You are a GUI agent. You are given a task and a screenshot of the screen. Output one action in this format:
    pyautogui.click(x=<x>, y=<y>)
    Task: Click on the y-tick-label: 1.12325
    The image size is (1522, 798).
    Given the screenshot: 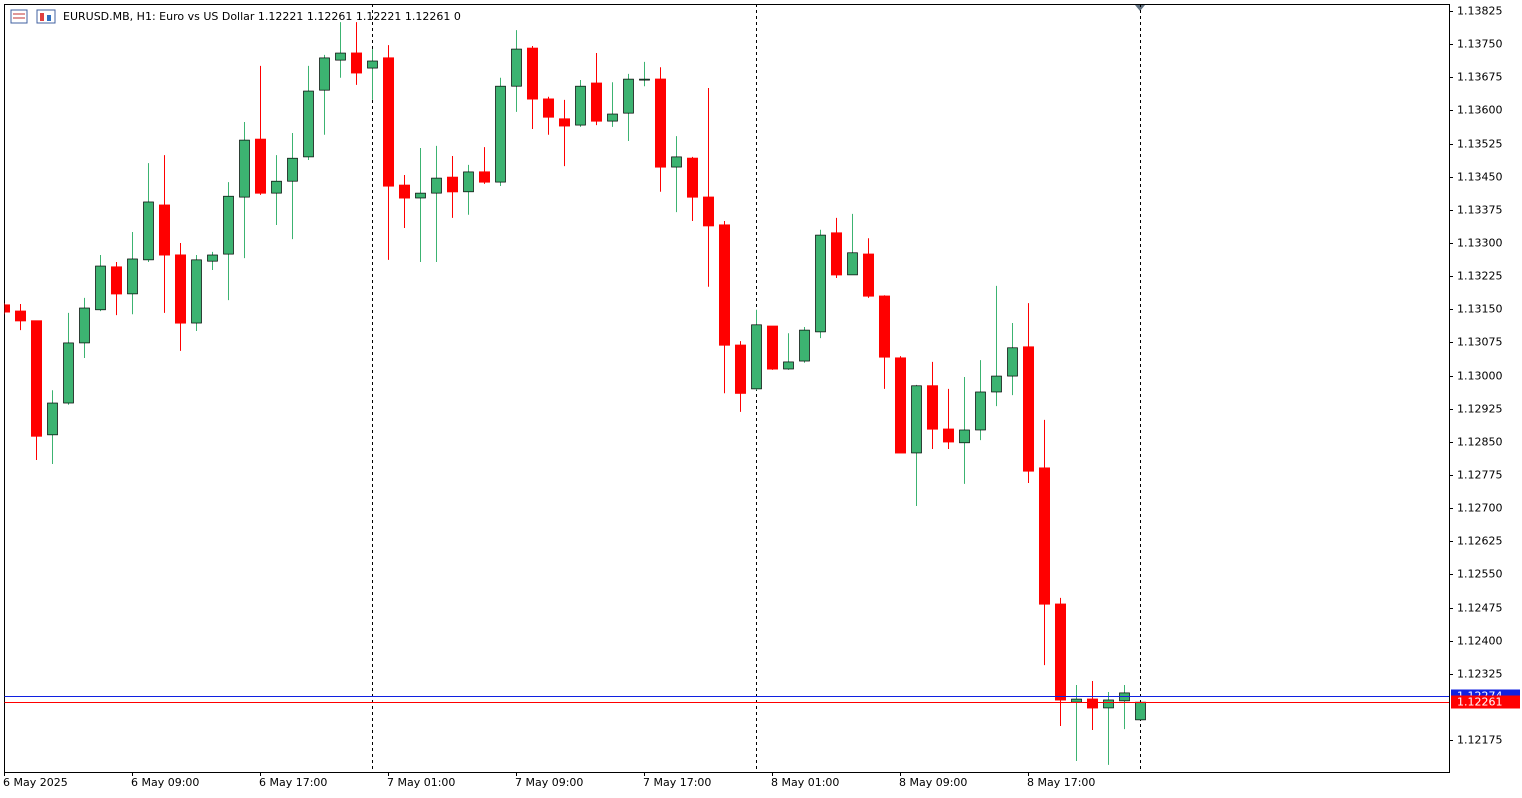 What is the action you would take?
    pyautogui.click(x=1480, y=674)
    